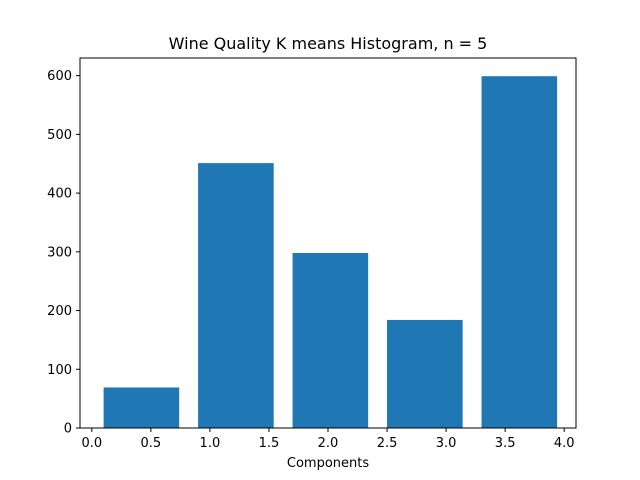 This screenshot has width=640, height=480. Describe the element at coordinates (59, 135) in the screenshot. I see `y-tick-label: 500` at that location.